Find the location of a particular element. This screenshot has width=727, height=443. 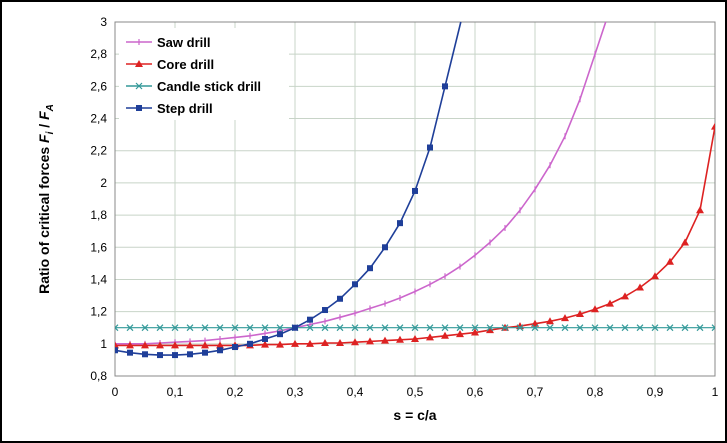

x-tick-label: 0,8 is located at coordinates (595, 392).